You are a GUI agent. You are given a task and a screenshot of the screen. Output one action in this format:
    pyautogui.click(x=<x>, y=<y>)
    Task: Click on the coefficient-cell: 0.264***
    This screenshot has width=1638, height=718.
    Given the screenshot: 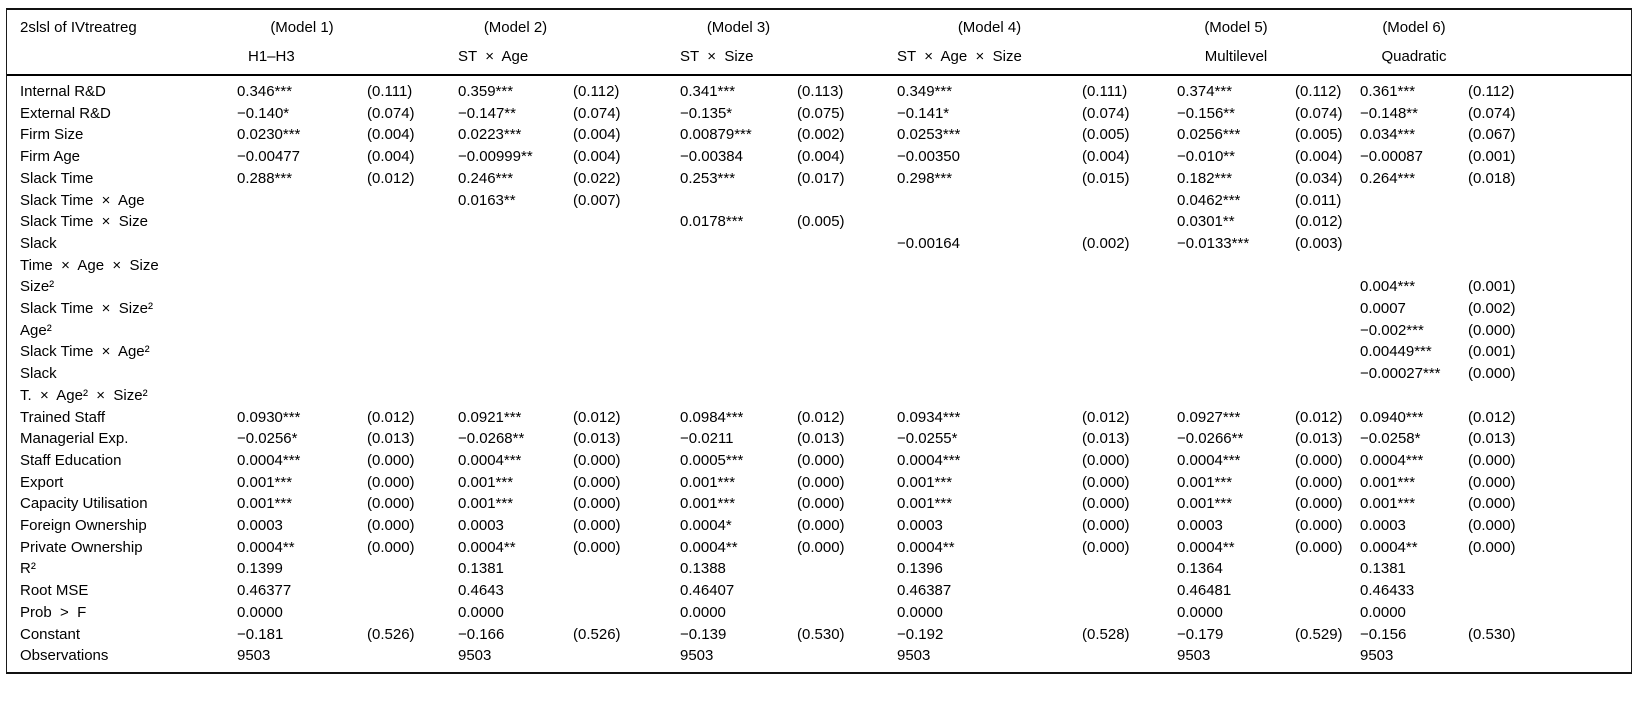 What is the action you would take?
    pyautogui.click(x=1388, y=178)
    